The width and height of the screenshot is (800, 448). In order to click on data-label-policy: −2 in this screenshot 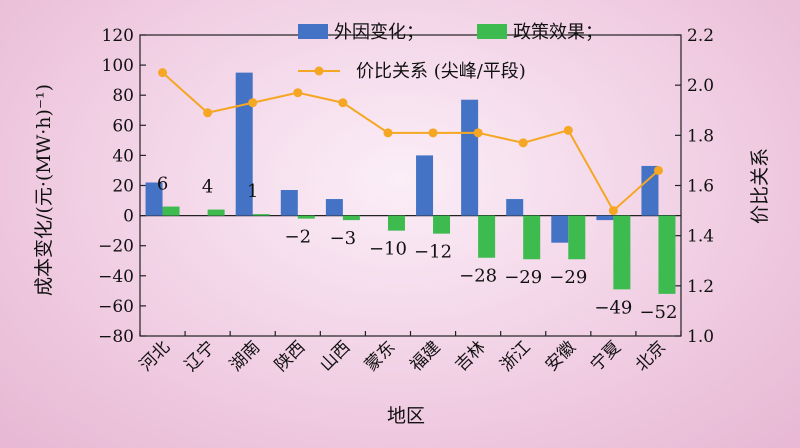, I will do `click(298, 237)`.